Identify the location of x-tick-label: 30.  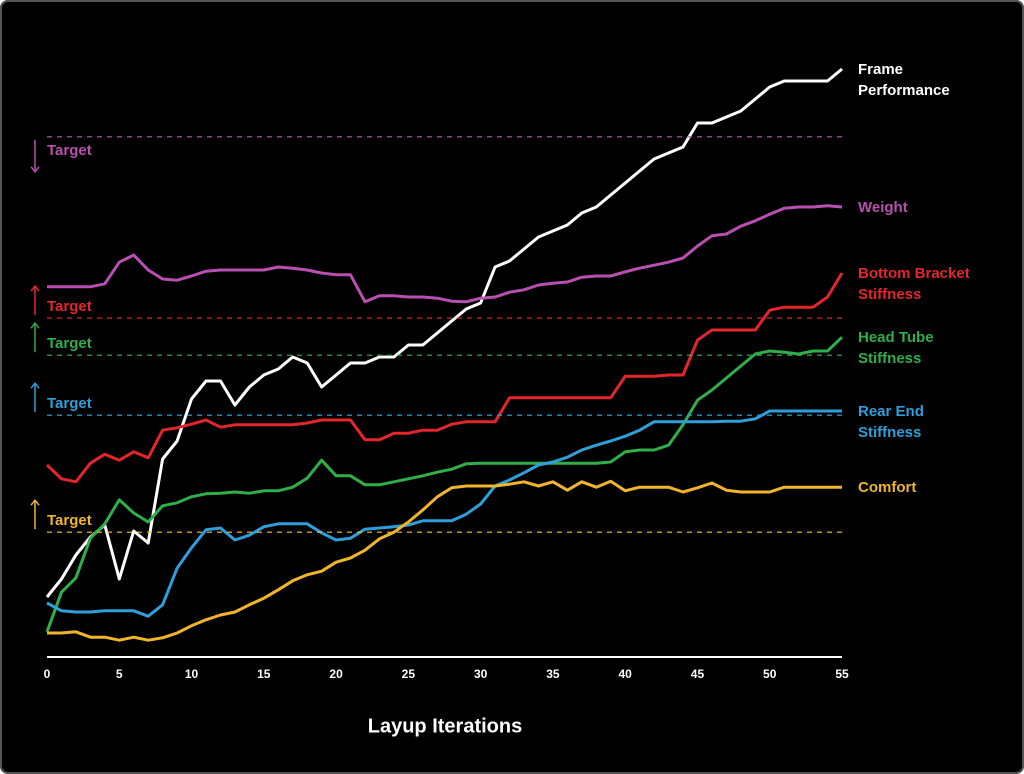
(481, 674).